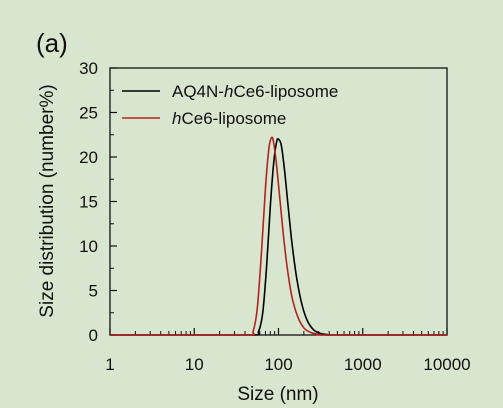 Image resolution: width=503 pixels, height=408 pixels. What do you see at coordinates (88, 246) in the screenshot?
I see `y-tick-label: 10` at bounding box center [88, 246].